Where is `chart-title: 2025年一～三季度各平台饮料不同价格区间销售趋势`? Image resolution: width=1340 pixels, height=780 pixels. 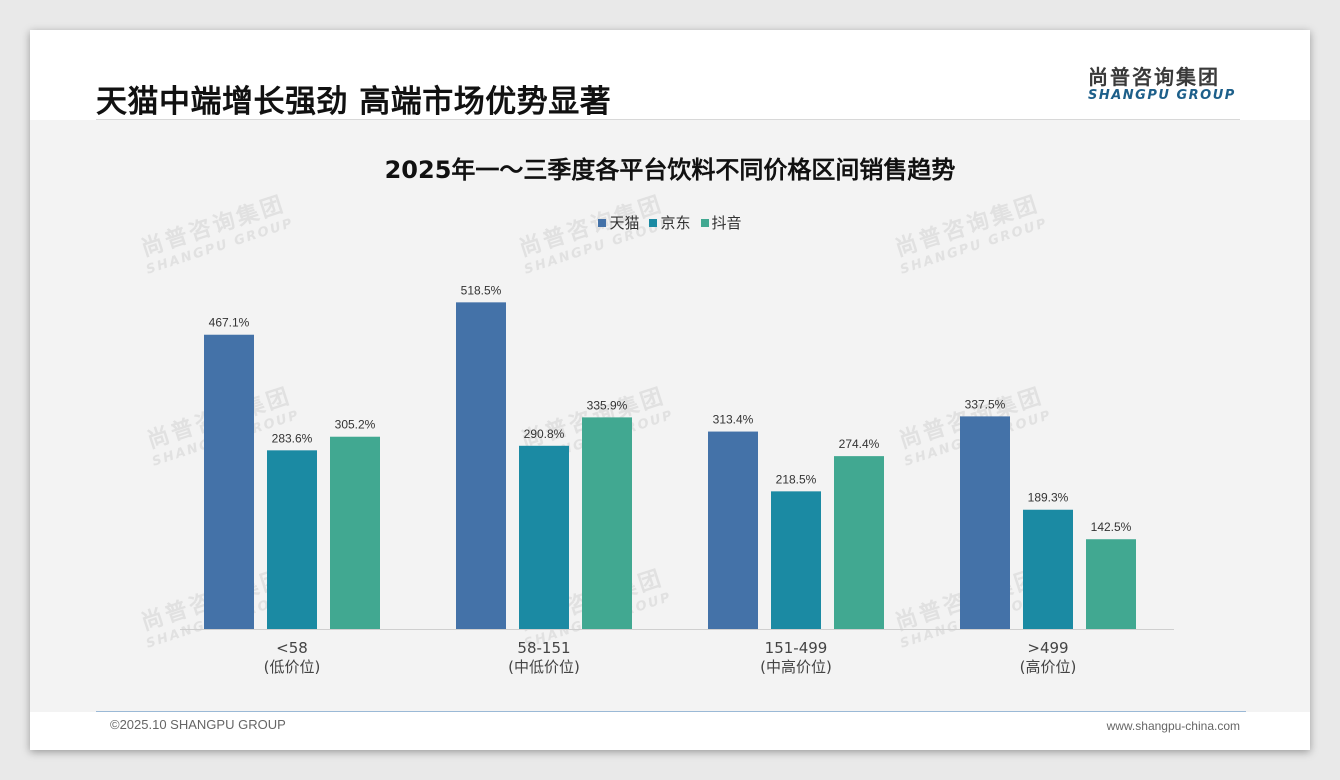 chart-title: 2025年一～三季度各平台饮料不同价格区间销售趋势 is located at coordinates (670, 170).